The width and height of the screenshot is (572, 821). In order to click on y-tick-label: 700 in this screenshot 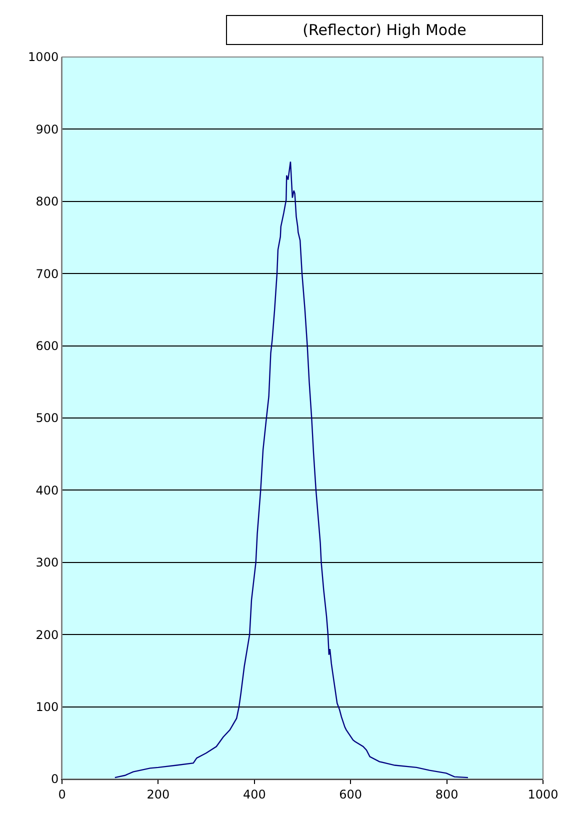, I will do `click(47, 273)`.